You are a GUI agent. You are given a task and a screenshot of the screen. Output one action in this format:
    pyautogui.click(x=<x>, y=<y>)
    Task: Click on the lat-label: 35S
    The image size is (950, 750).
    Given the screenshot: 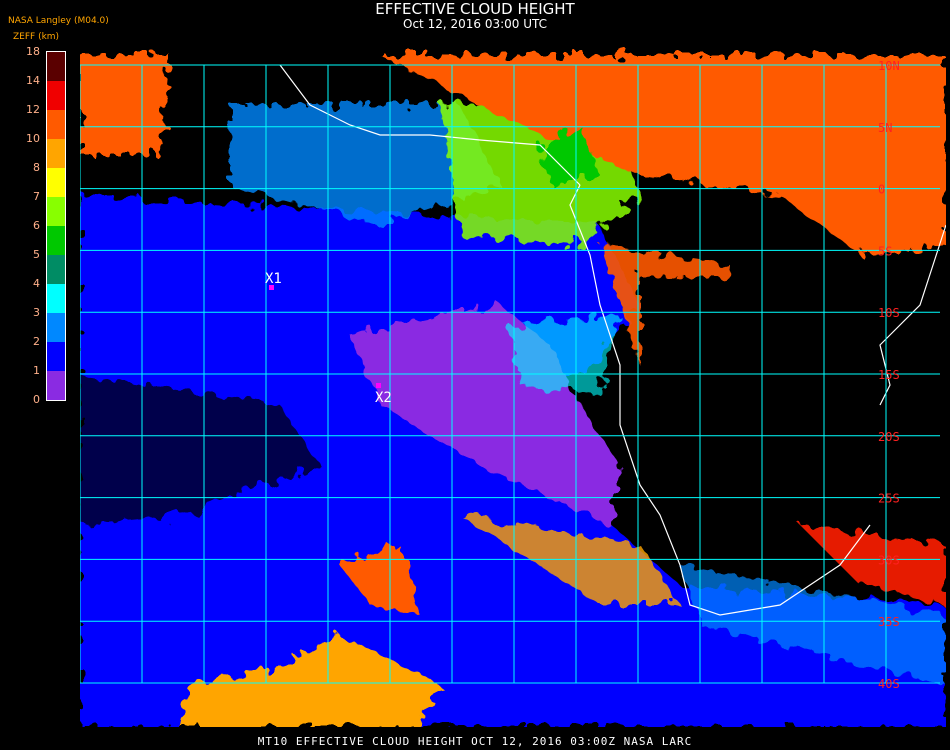 What is the action you would take?
    pyautogui.click(x=889, y=622)
    